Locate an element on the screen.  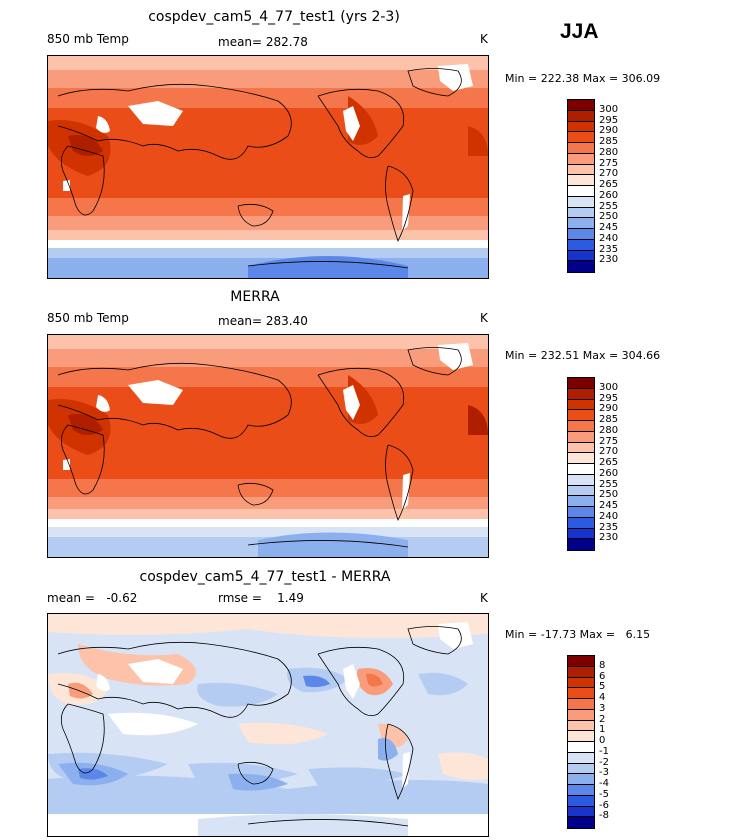
panel3-legend: 8 6 5 4 3 2 1 0 -1 -2 -3 -4 -5 -6 -8 is located at coordinates (597, 742).